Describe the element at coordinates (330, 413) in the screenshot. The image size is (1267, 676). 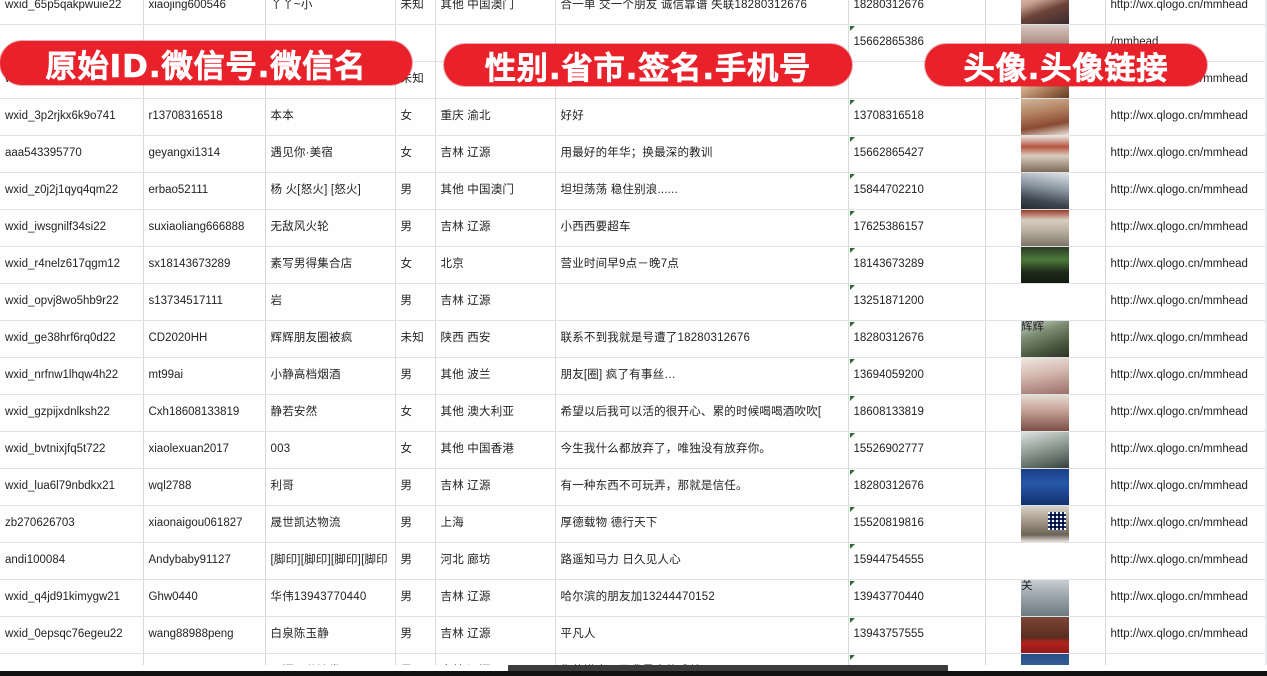
I see `cell-wechat-name: 静若安然` at that location.